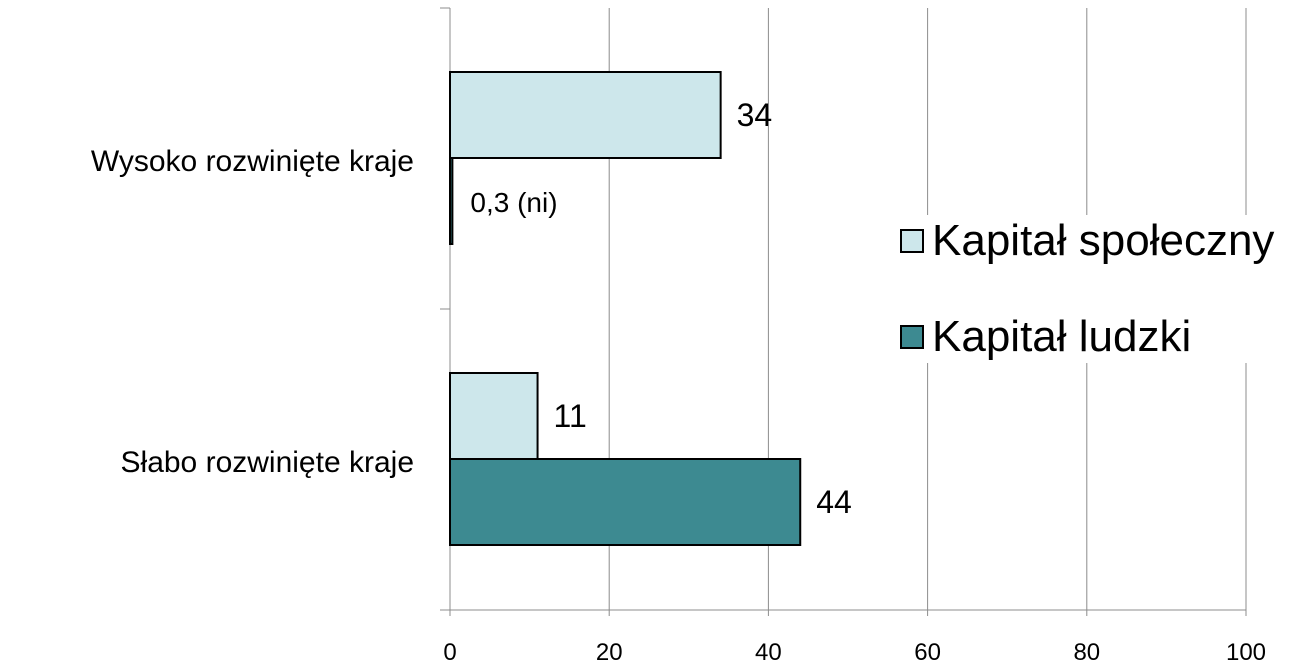 Image resolution: width=1307 pixels, height=664 pixels. I want to click on x-tick-label: 0, so click(449, 651).